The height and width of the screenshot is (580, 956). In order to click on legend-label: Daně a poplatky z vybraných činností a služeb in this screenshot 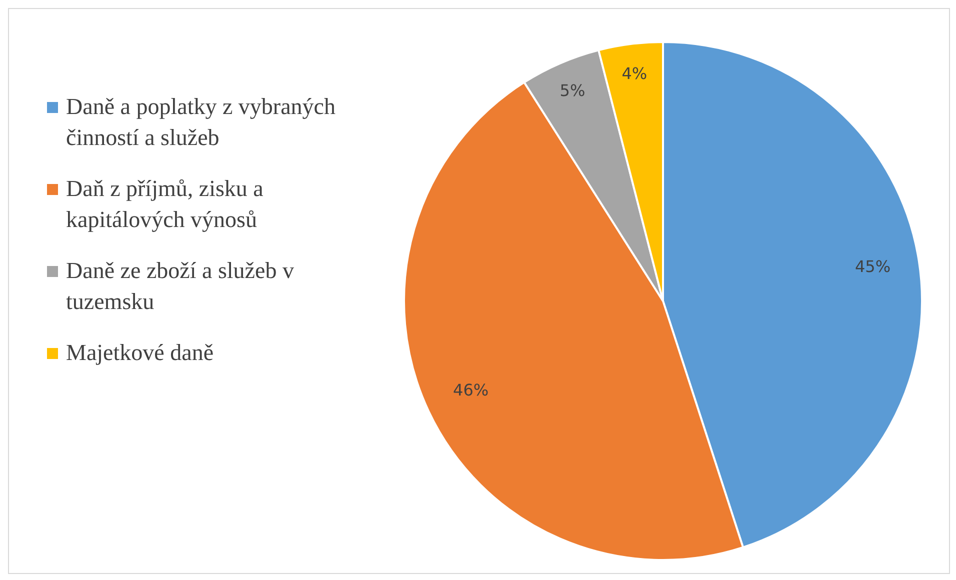, I will do `click(201, 122)`.